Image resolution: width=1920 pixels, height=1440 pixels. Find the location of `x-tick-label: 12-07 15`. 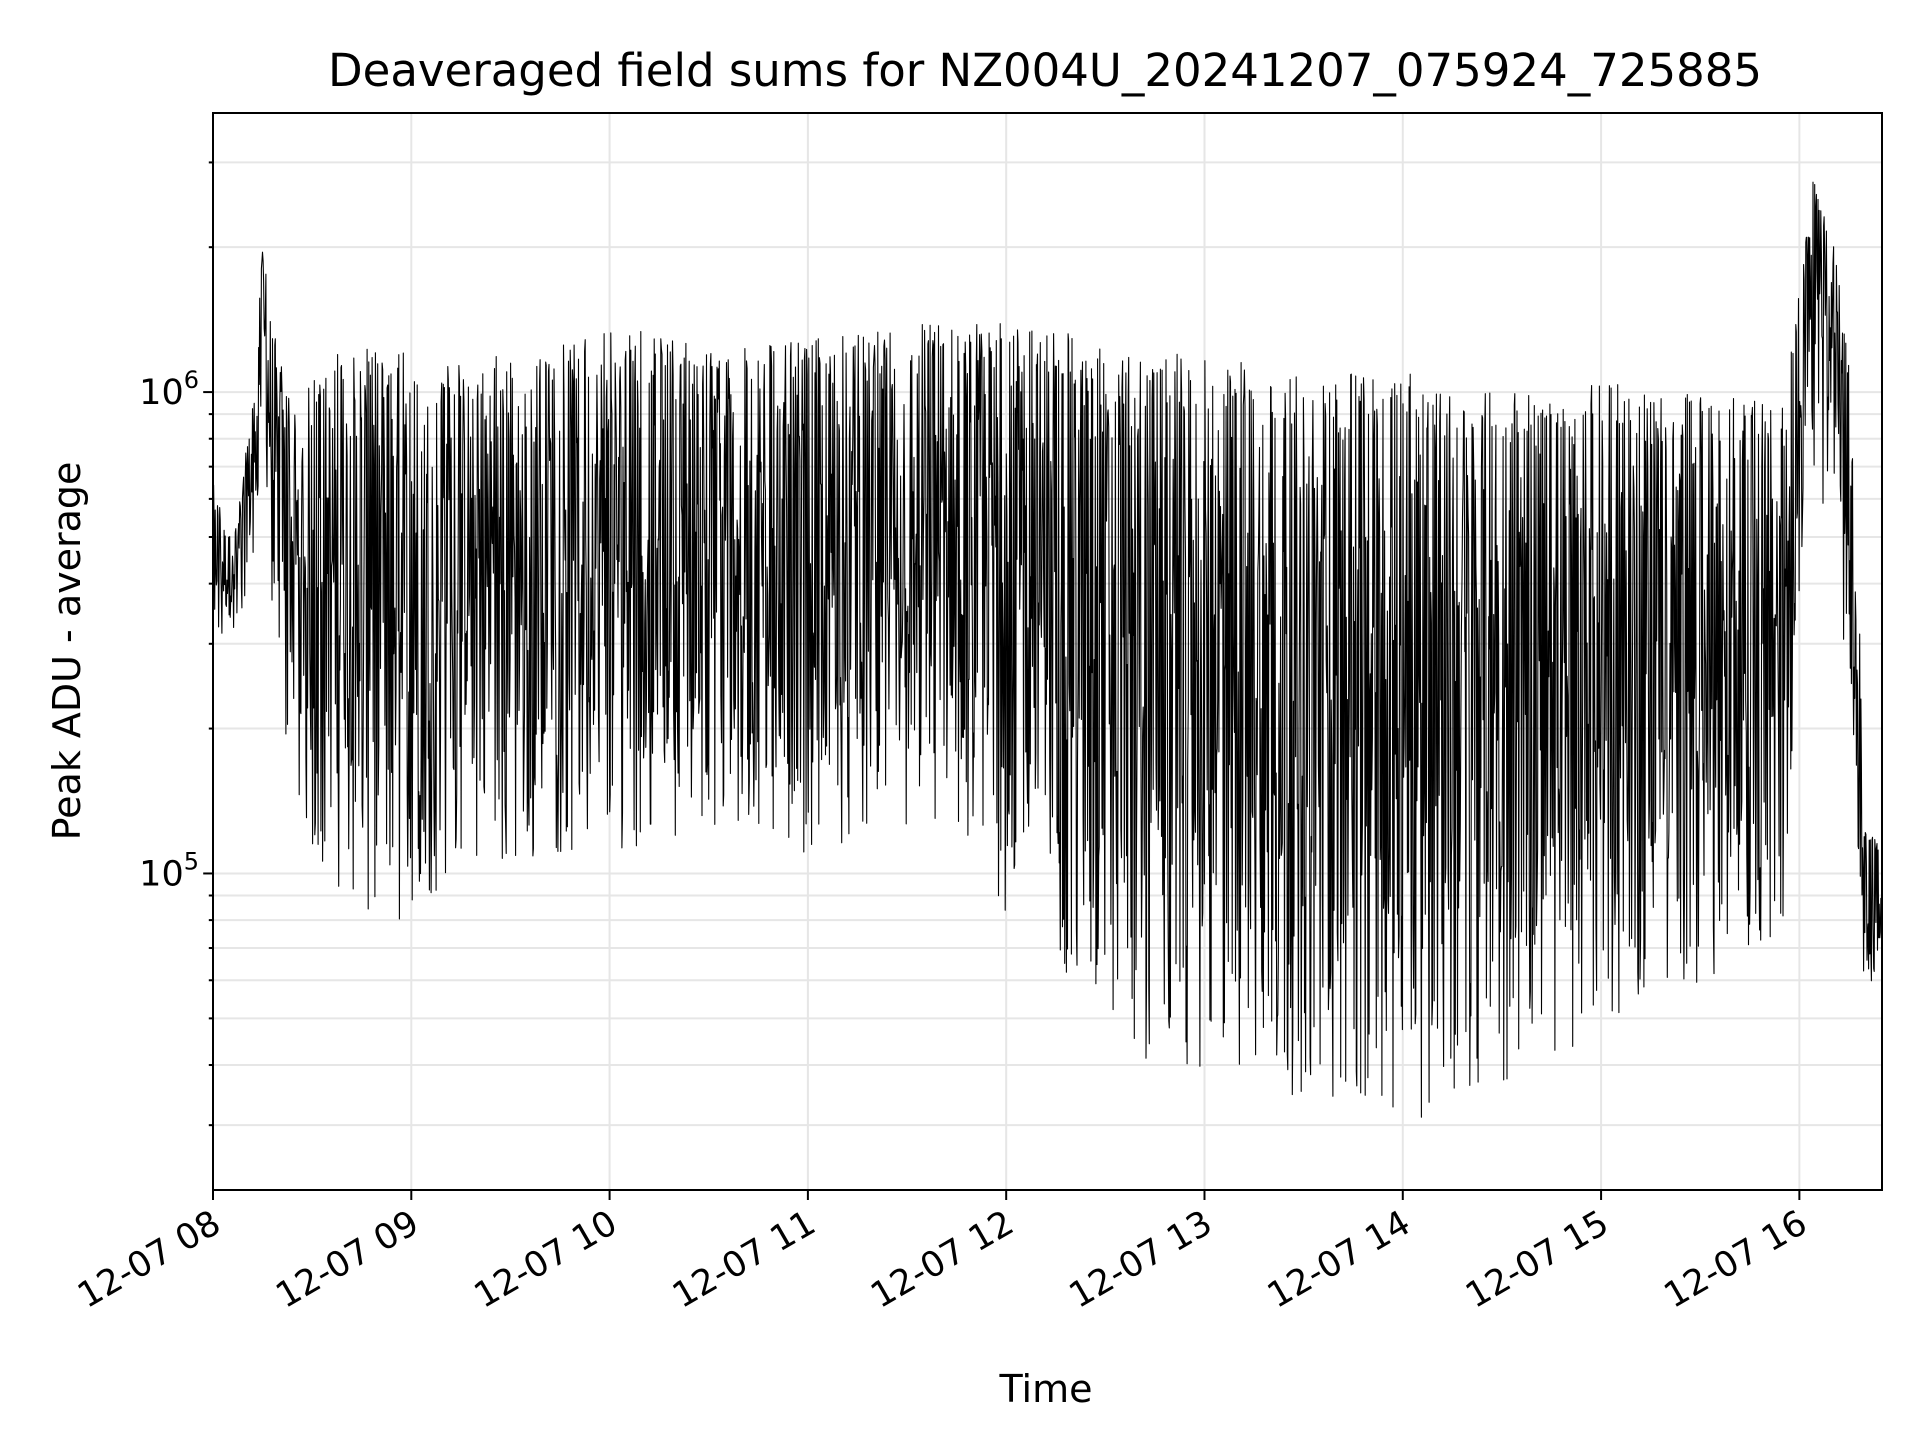

x-tick-label: 12-07 15 is located at coordinates (1537, 1259).